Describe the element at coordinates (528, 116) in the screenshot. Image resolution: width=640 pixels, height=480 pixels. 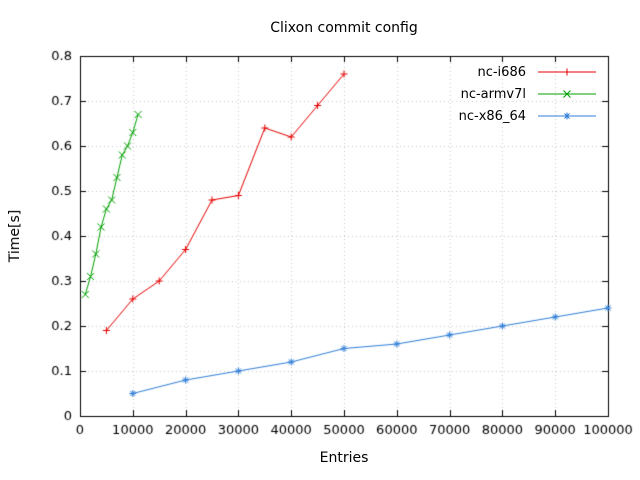
I see `legend-item: nc-x86_64` at that location.